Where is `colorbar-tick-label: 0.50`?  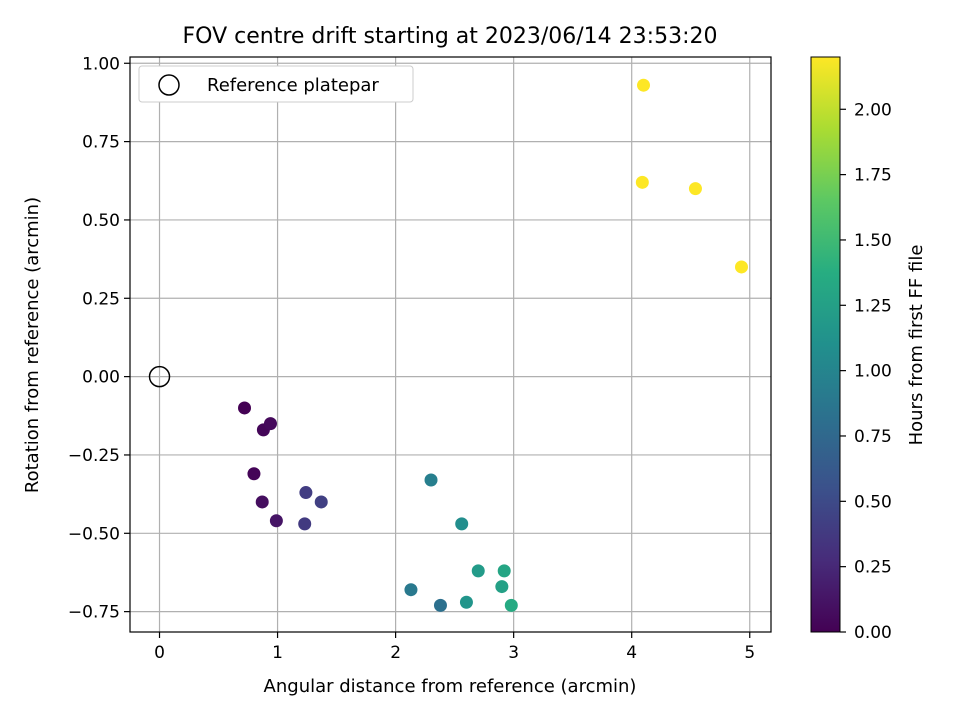
colorbar-tick-label: 0.50 is located at coordinates (873, 502).